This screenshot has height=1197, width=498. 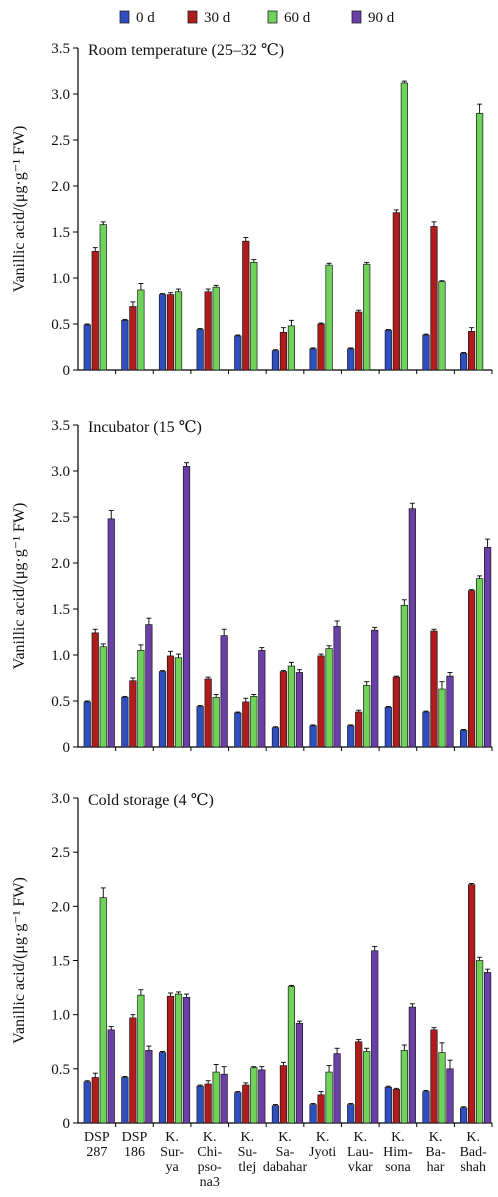 I want to click on legend-item: 0 d, so click(x=137, y=18).